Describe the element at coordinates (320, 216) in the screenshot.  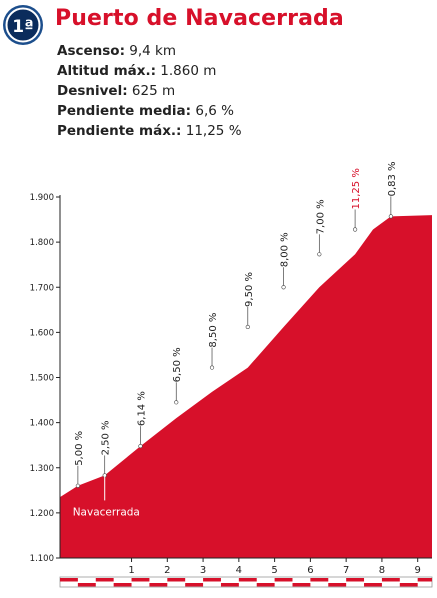
I see `gradient-label: 7,00 %` at that location.